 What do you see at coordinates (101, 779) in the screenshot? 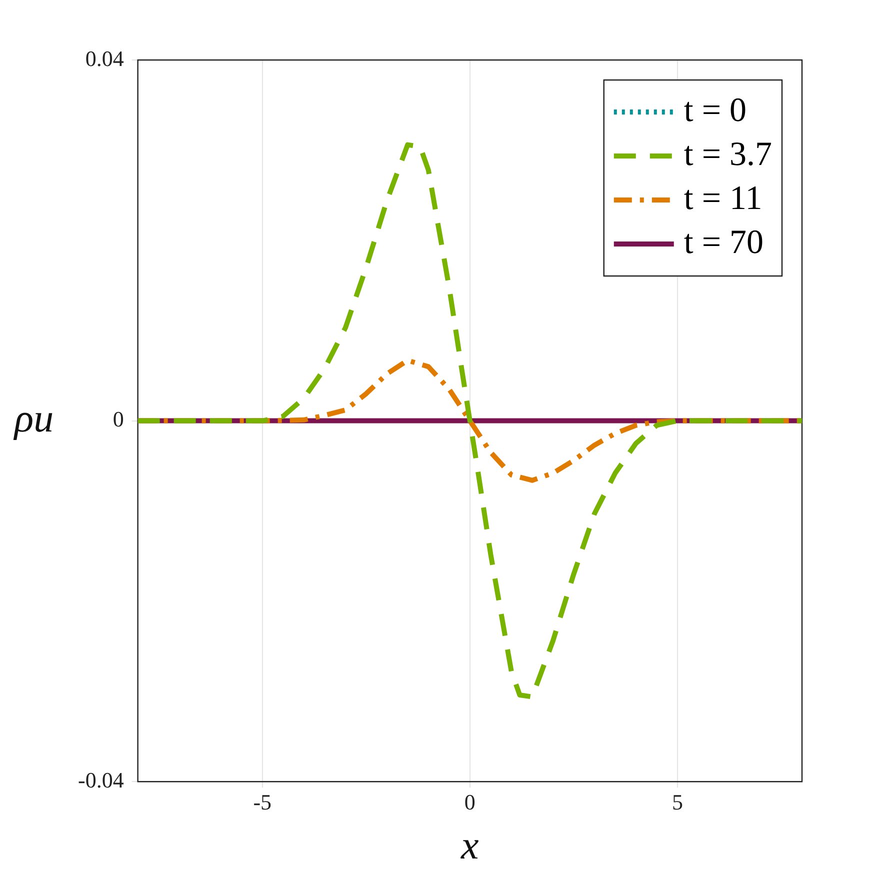
I see `y-tick-label: -0.04` at bounding box center [101, 779].